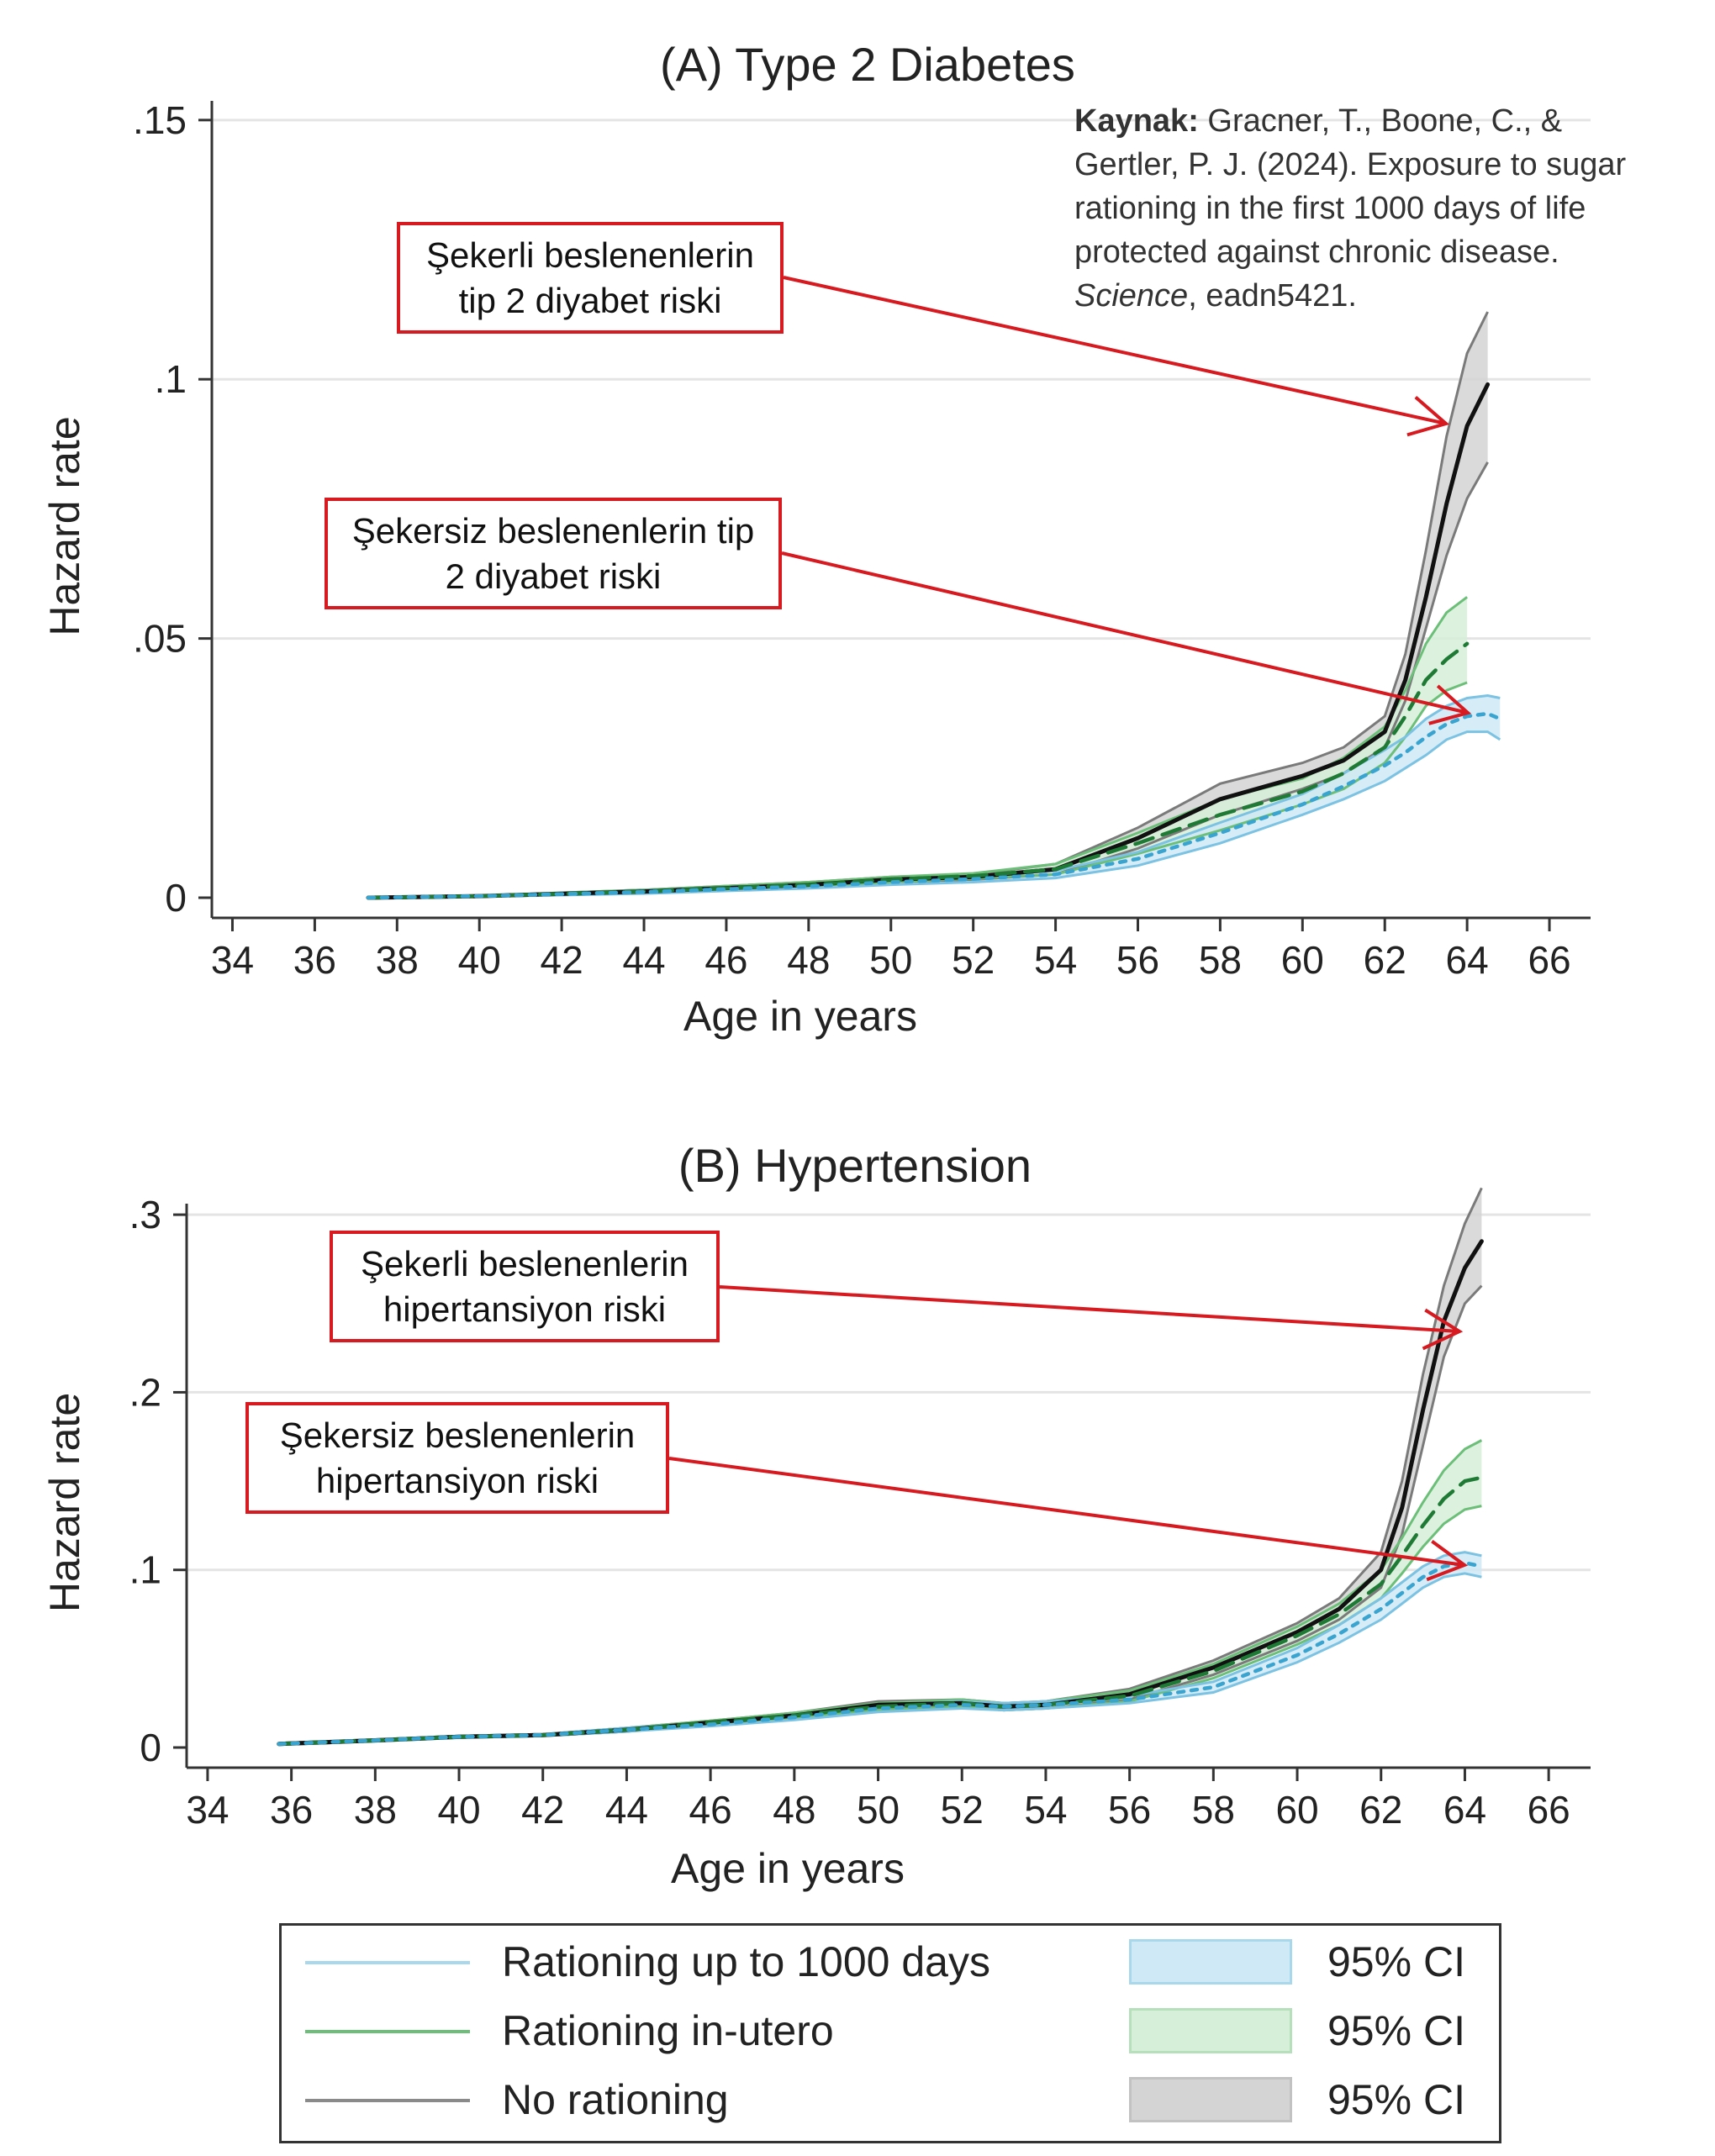 The image size is (1715, 2156). What do you see at coordinates (615, 2099) in the screenshot?
I see `legend-label: No rationing` at bounding box center [615, 2099].